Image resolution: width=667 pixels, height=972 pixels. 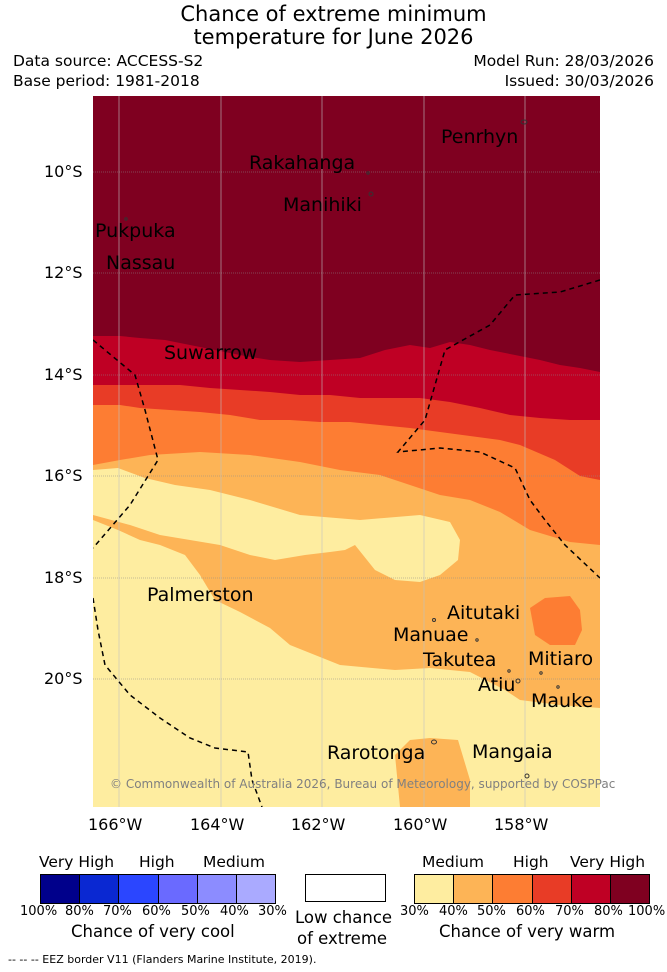 What do you see at coordinates (608, 862) in the screenshot?
I see `warm-header-very-high: Very High` at bounding box center [608, 862].